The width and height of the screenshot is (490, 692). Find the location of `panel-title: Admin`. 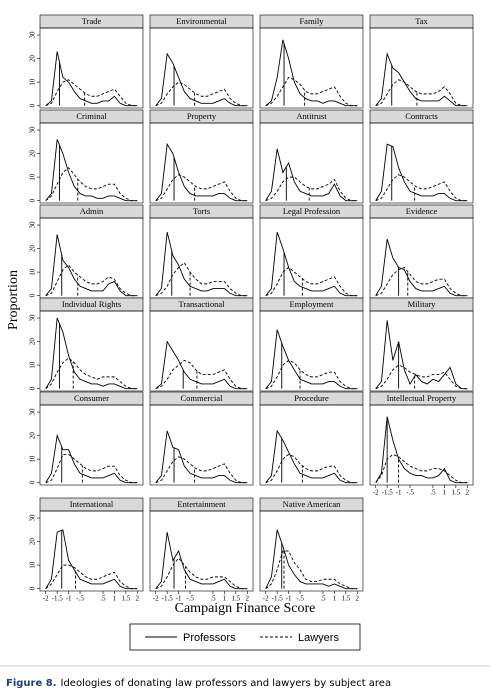

panel-title: Admin is located at coordinates (92, 211).